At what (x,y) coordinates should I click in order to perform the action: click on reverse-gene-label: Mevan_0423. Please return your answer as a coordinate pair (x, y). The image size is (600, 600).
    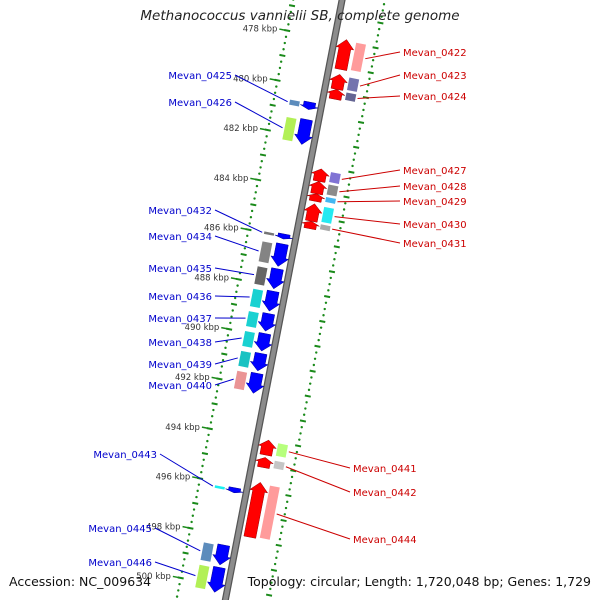
    Looking at the image, I should click on (435, 76).